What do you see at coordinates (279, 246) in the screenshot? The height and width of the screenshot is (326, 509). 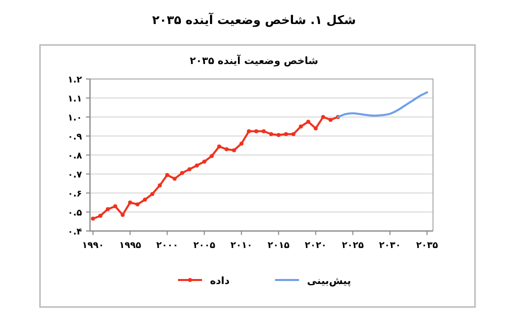 I see `x-tick-label: ۲۰۱۵` at bounding box center [279, 246].